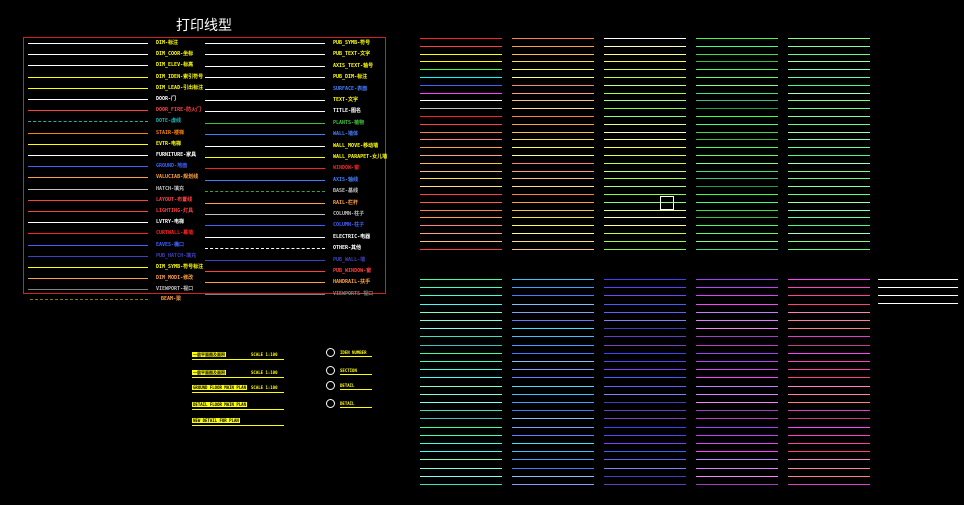 The image size is (964, 505). What do you see at coordinates (360, 157) in the screenshot?
I see `legend-label: WALL_PARAPET-女儿墙` at bounding box center [360, 157].